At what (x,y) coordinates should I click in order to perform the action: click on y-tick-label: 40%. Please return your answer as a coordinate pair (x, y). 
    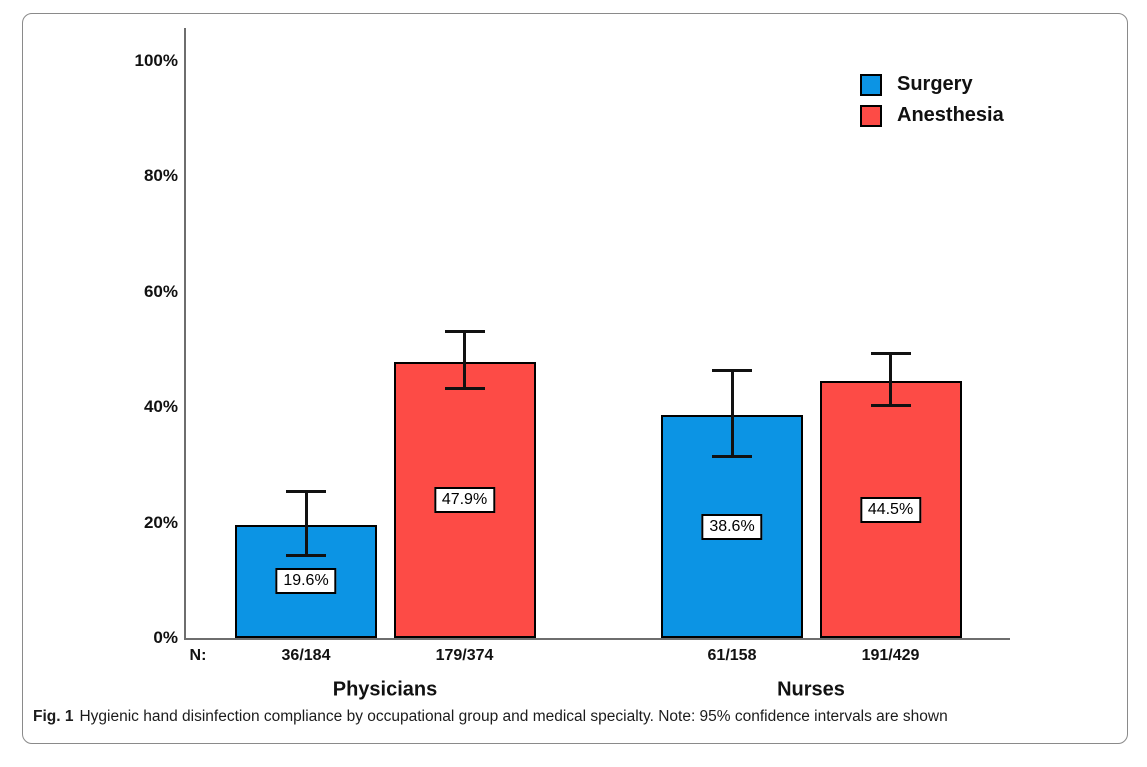
    Looking at the image, I should click on (160, 407).